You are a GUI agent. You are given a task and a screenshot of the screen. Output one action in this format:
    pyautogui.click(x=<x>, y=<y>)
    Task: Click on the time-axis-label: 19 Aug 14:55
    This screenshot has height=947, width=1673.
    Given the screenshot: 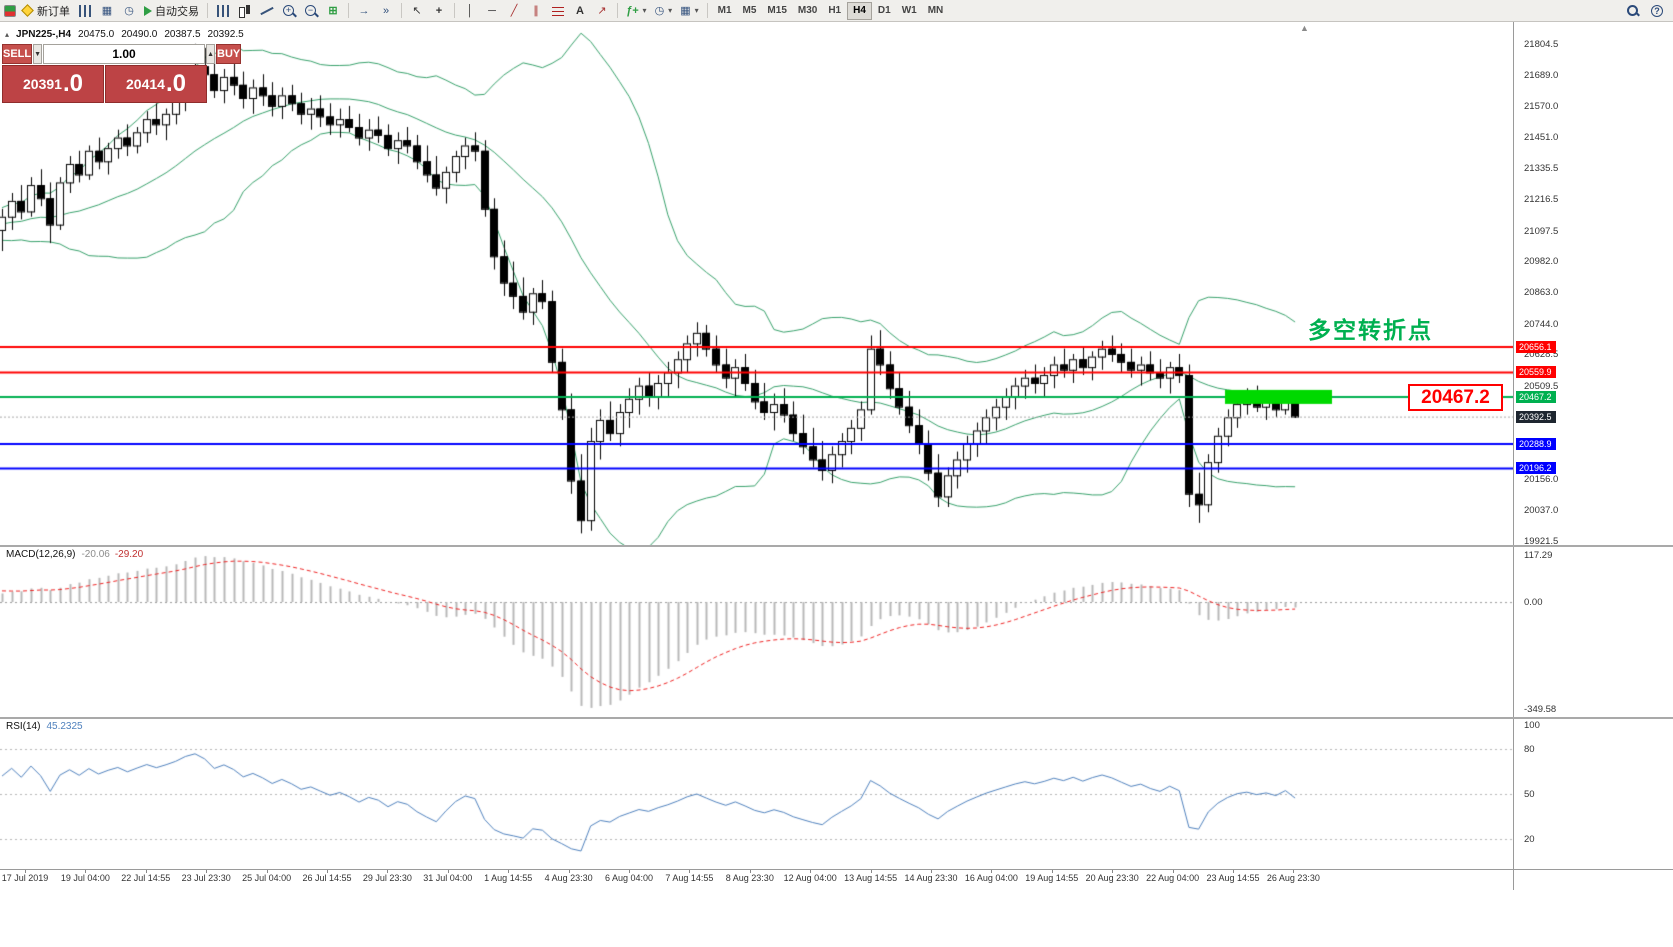 What is the action you would take?
    pyautogui.click(x=1052, y=878)
    